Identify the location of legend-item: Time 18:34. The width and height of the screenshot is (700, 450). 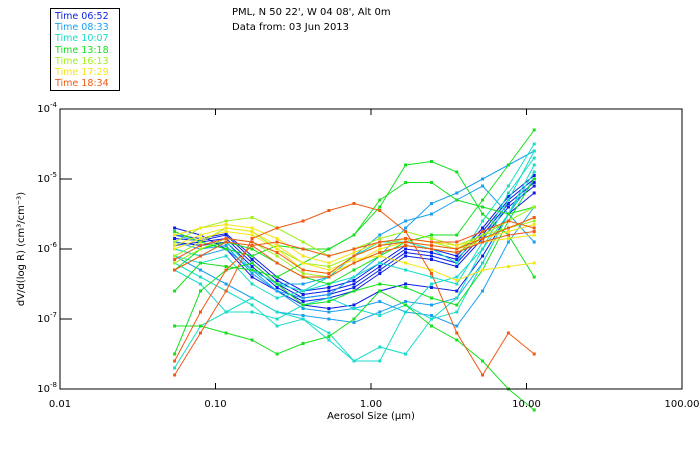
(82, 84).